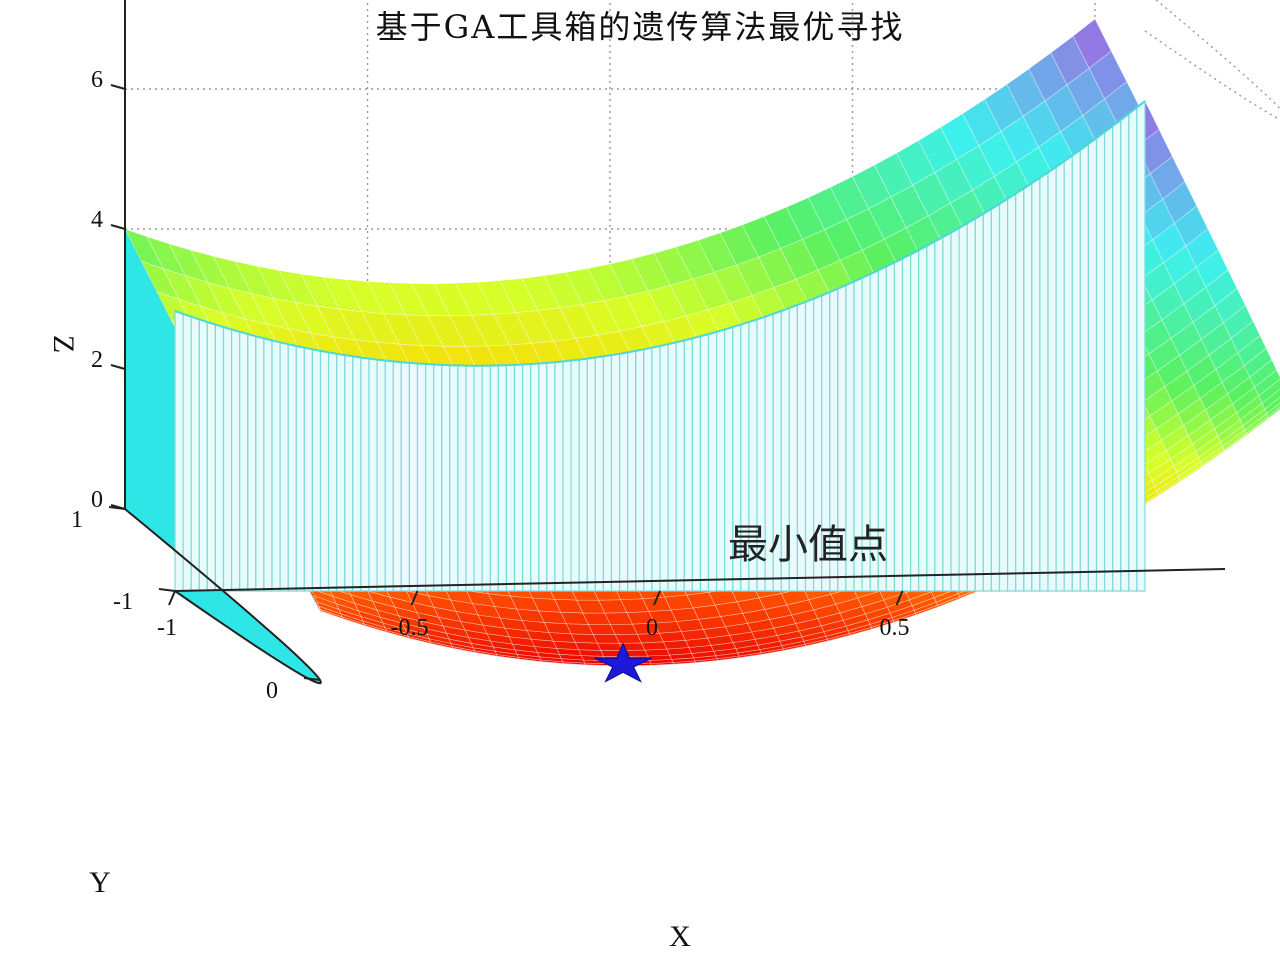  I want to click on x-axis-line, so click(700, 580).